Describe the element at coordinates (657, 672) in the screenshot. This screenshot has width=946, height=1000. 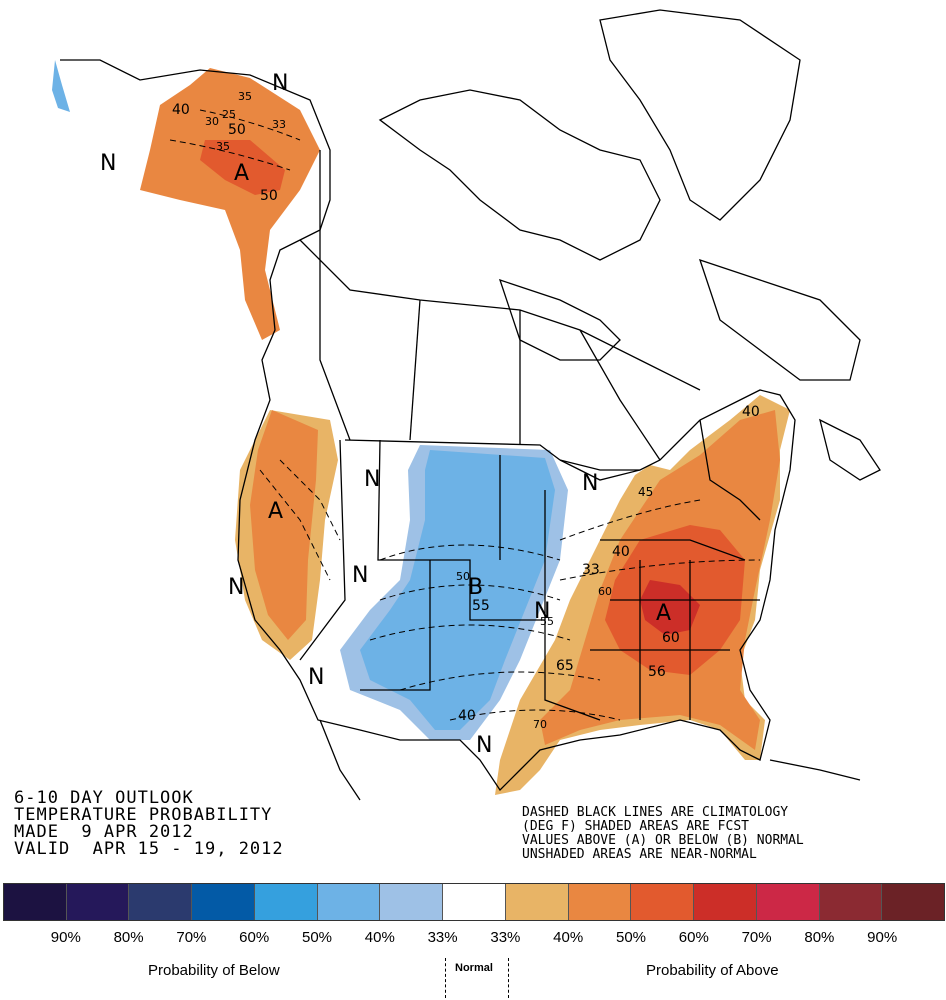
I see `contour-label: 56` at that location.